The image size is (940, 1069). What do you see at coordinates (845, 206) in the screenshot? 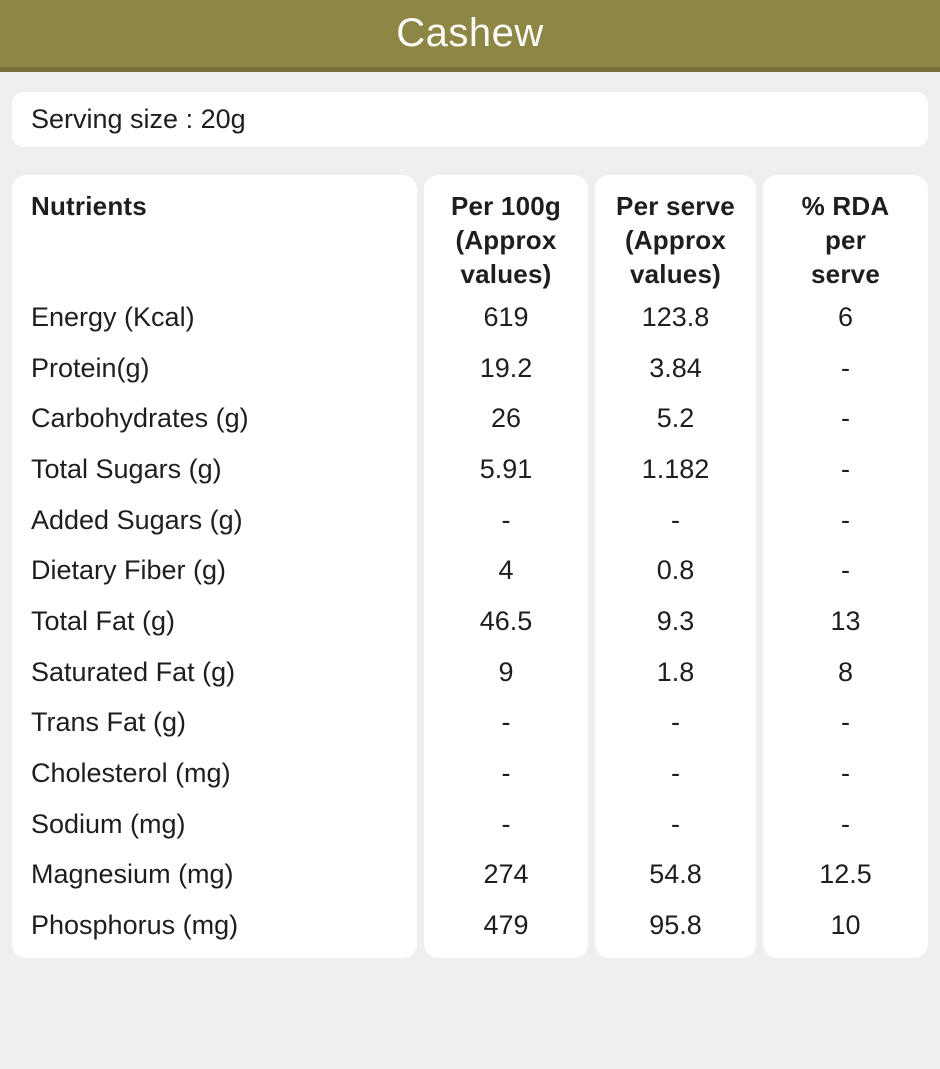
I see `header-line: % RDA` at bounding box center [845, 206].